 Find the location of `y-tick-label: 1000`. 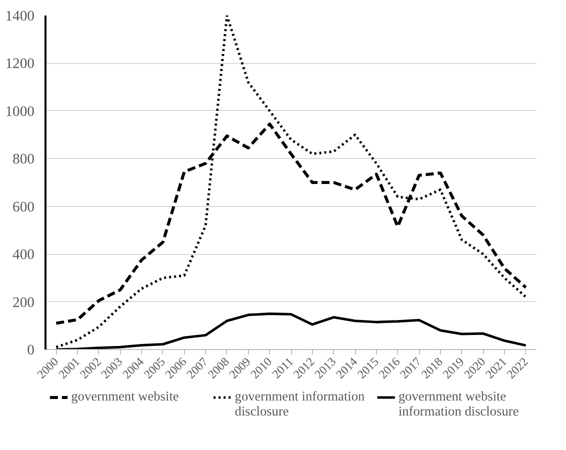

y-tick-label: 1000 is located at coordinates (19, 112).